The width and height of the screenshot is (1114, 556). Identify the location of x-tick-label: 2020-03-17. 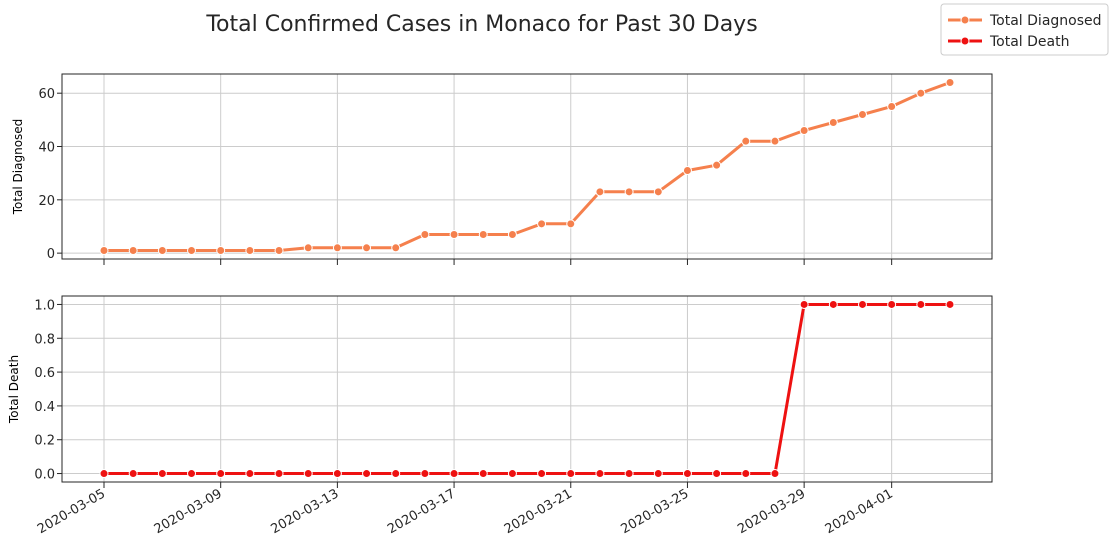
(421, 511).